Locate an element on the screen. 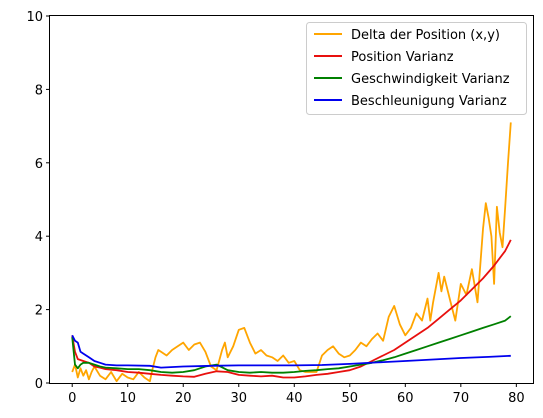 Image resolution: width=543 pixels, height=418 pixels. x-tick-label: 50 is located at coordinates (350, 398).